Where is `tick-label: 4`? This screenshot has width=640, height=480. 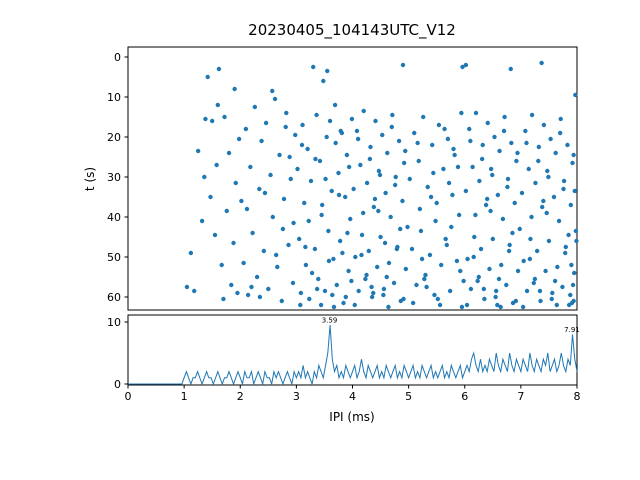 tick-label: 4 is located at coordinates (352, 396).